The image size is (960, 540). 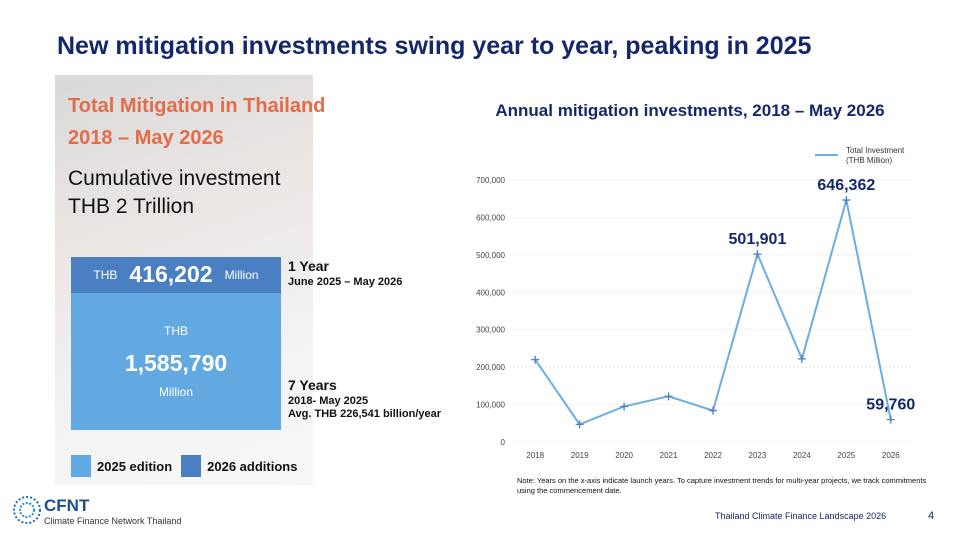 What do you see at coordinates (890, 405) in the screenshot?
I see `data-label: 59,760` at bounding box center [890, 405].